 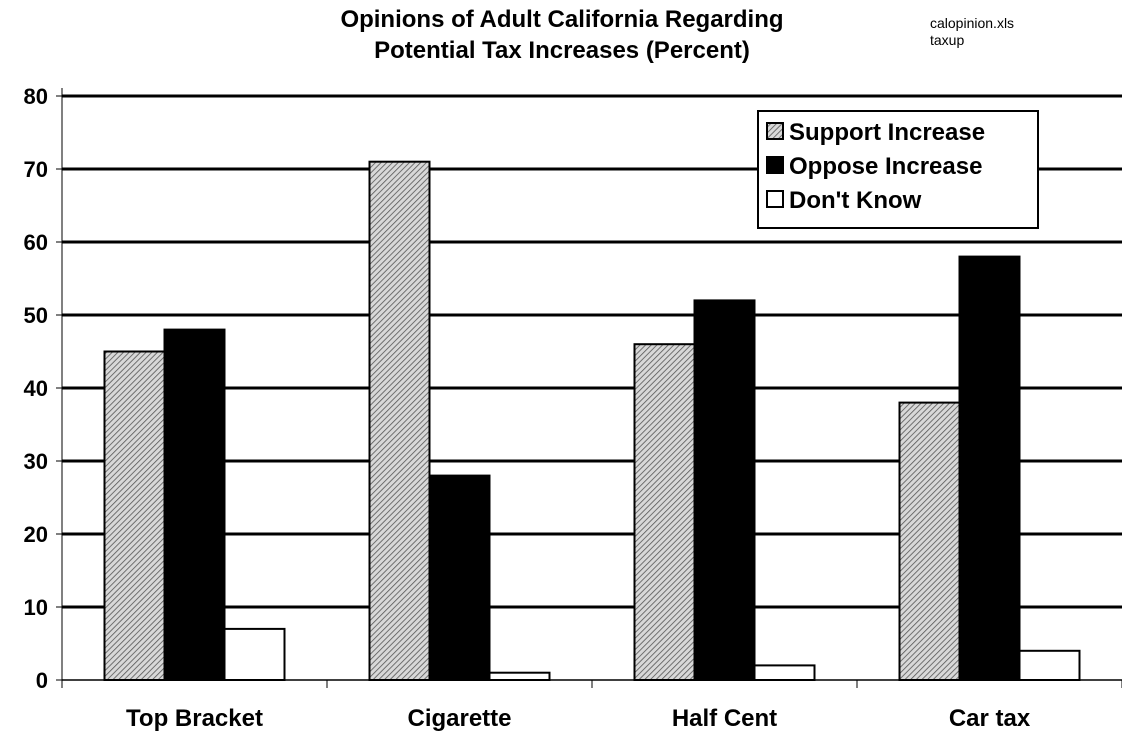 I want to click on y-tick-label: 10, so click(x=36, y=607).